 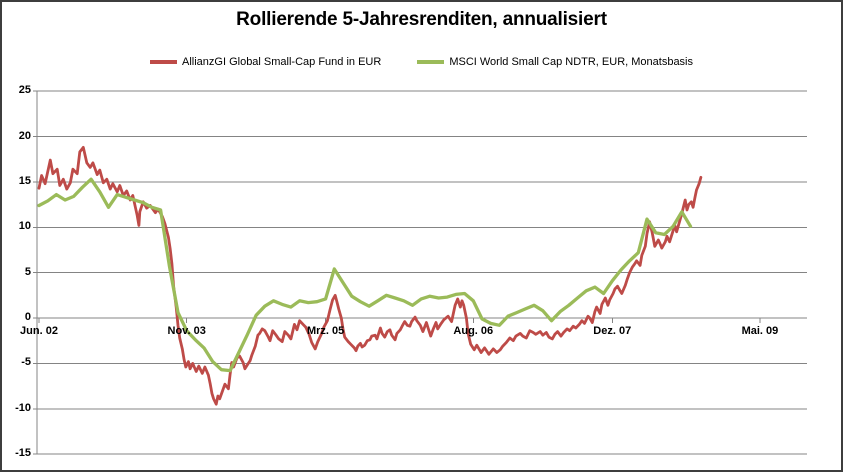 I want to click on legend-item-fund: AllianzGI Global Small-Cap Fund in EUR, so click(x=265, y=62).